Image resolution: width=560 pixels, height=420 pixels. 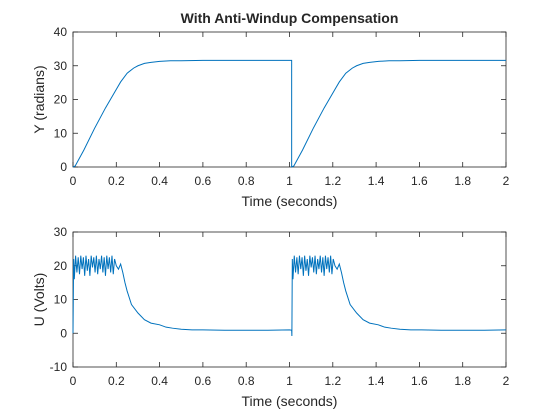 I want to click on series-line-u, so click(x=289, y=295).